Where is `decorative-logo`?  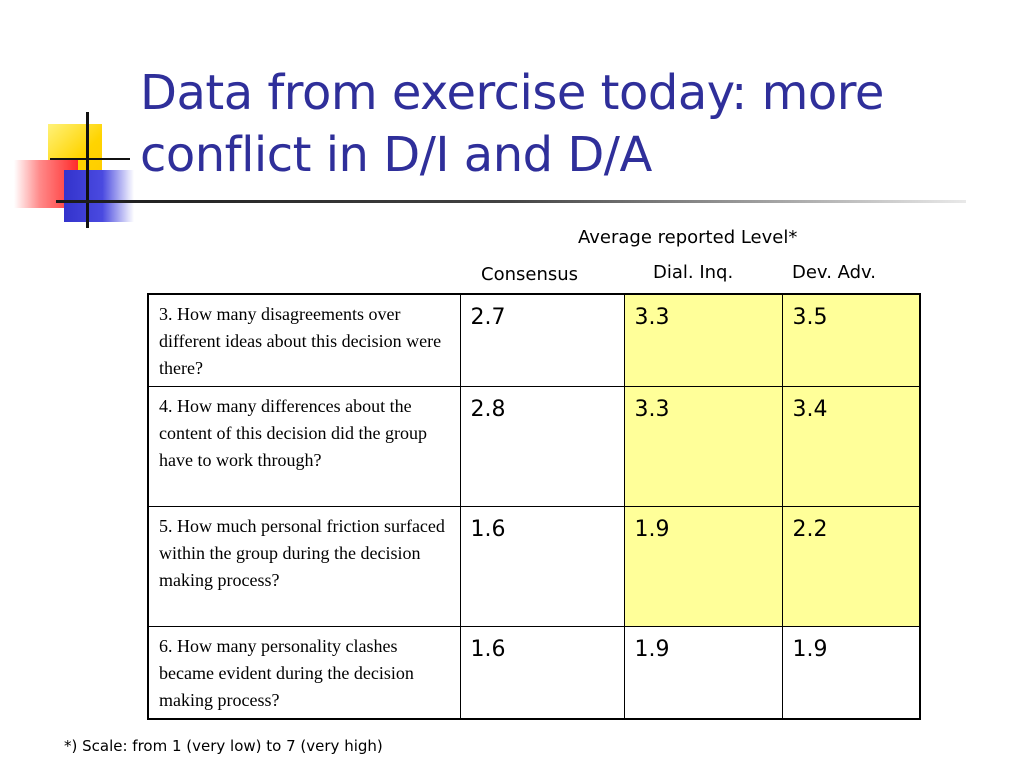
decorative-logo is located at coordinates (70, 120).